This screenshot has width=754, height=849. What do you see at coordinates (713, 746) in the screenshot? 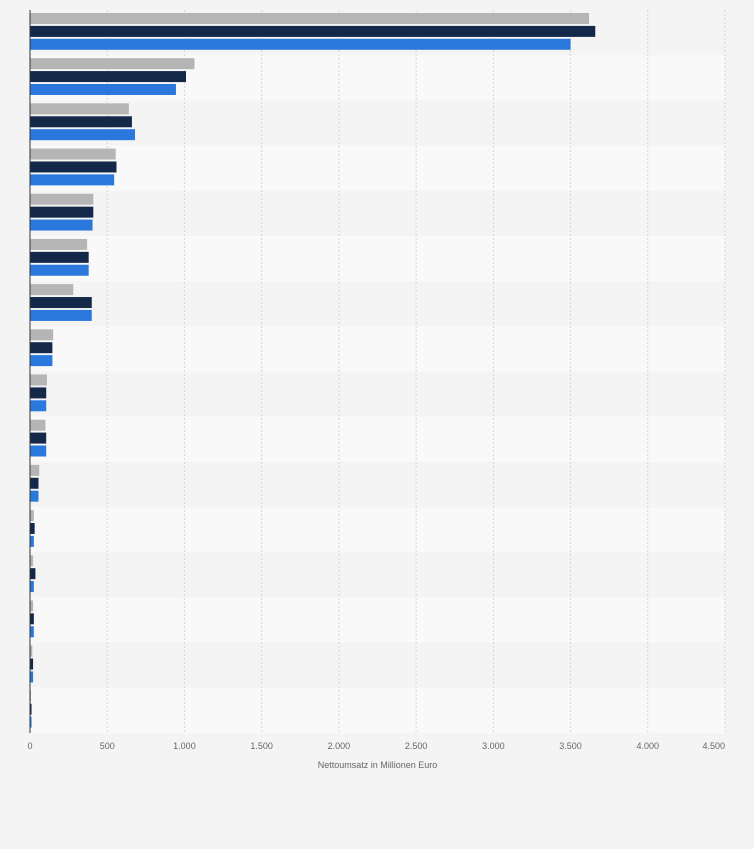
I see `x-tick-label-4500: 4.500` at bounding box center [713, 746].